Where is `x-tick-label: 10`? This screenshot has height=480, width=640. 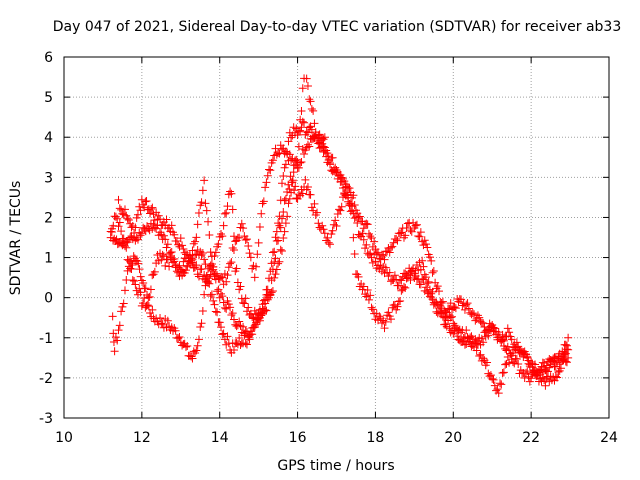 x-tick-label: 10 is located at coordinates (64, 438).